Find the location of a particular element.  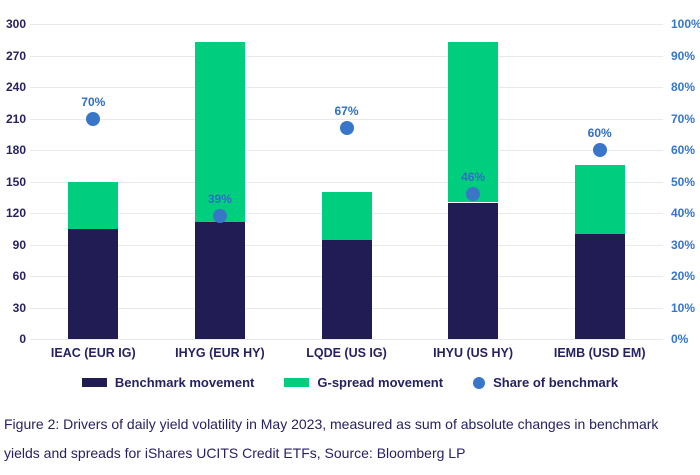

legend-item-benchmark-movement: Benchmark movement is located at coordinates (168, 382).